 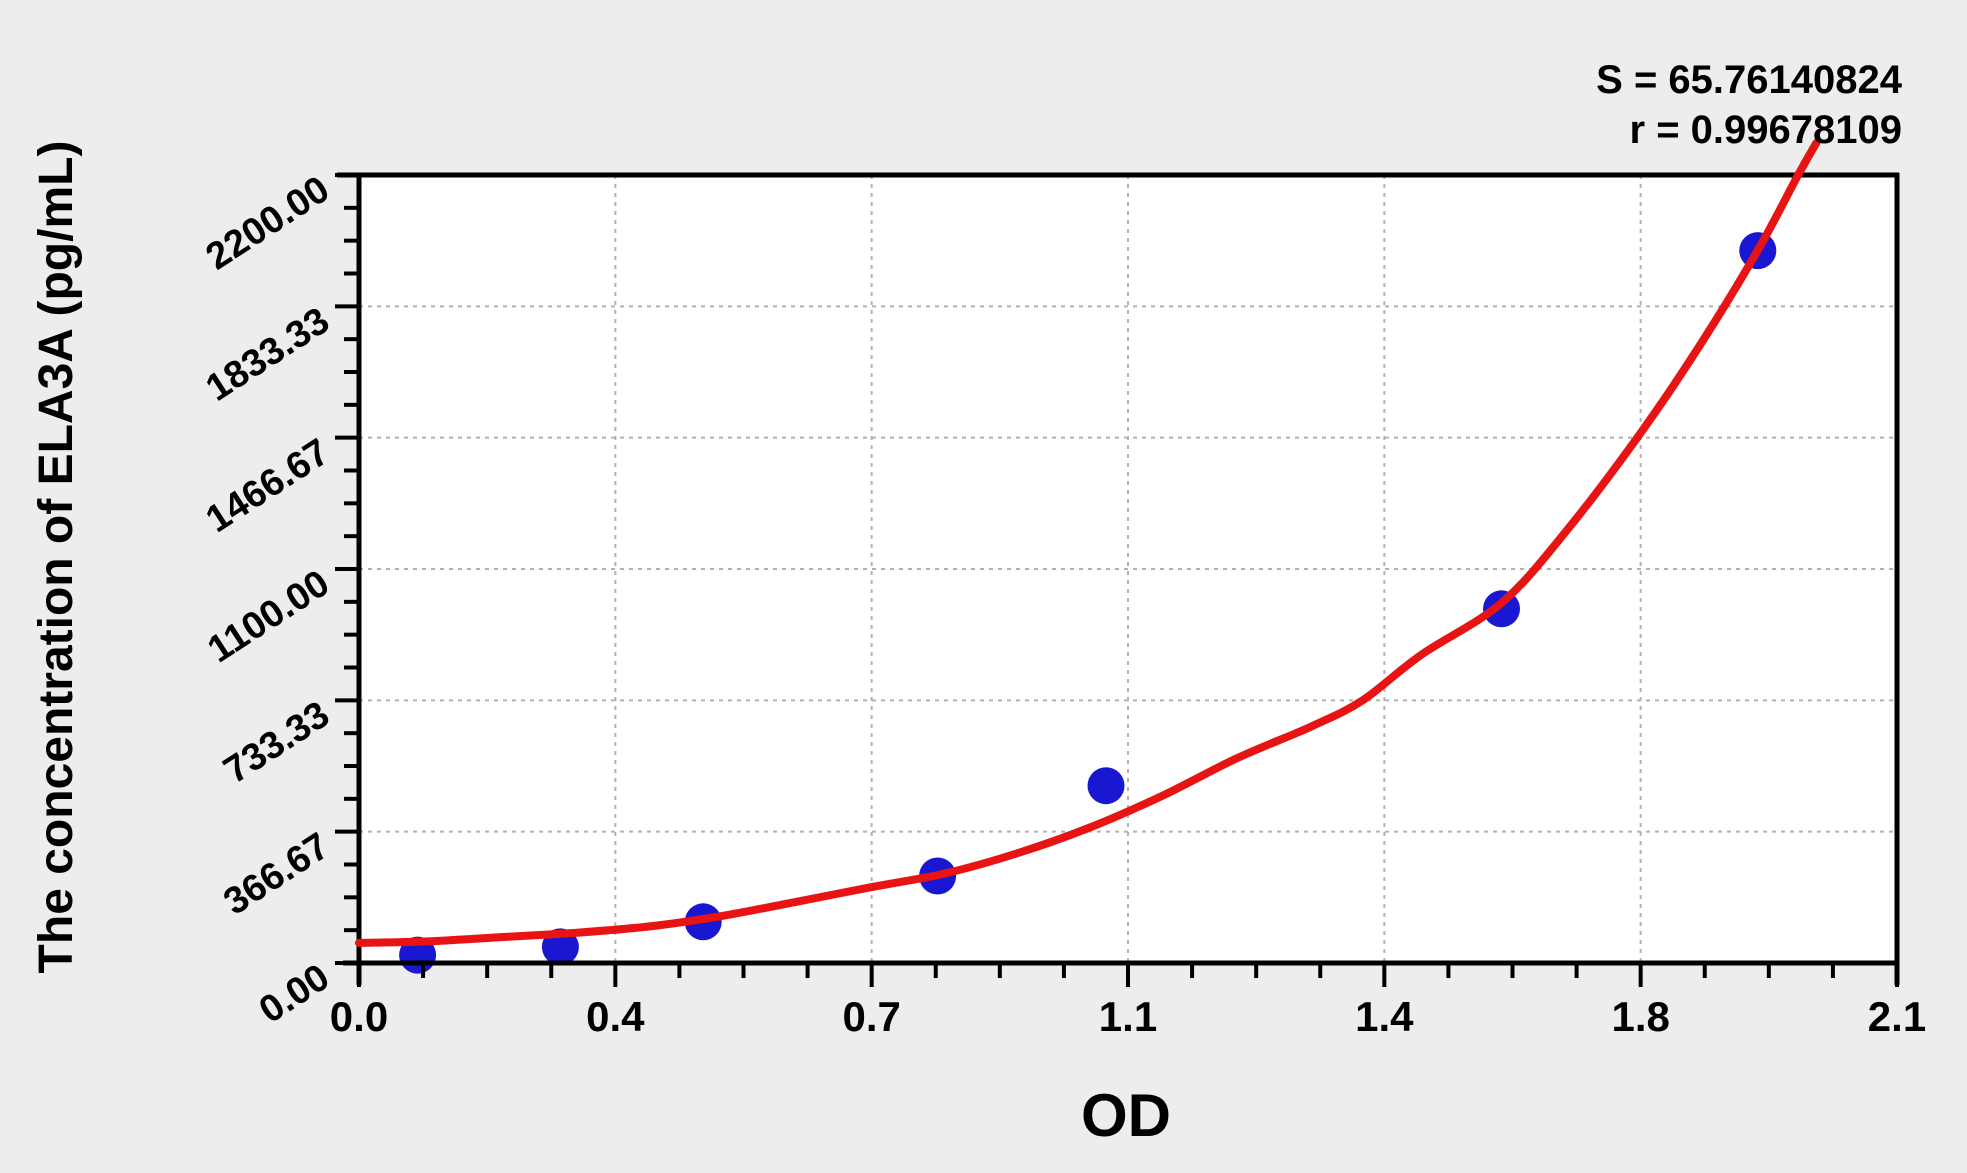 What do you see at coordinates (1897, 1016) in the screenshot?
I see `x-tick-label: 2.1` at bounding box center [1897, 1016].